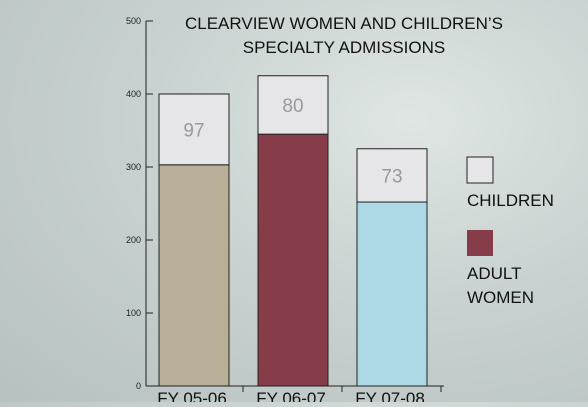 This screenshot has width=588, height=407. What do you see at coordinates (344, 47) in the screenshot?
I see `chart-title: SPECIALTY ADMISSIONS` at bounding box center [344, 47].